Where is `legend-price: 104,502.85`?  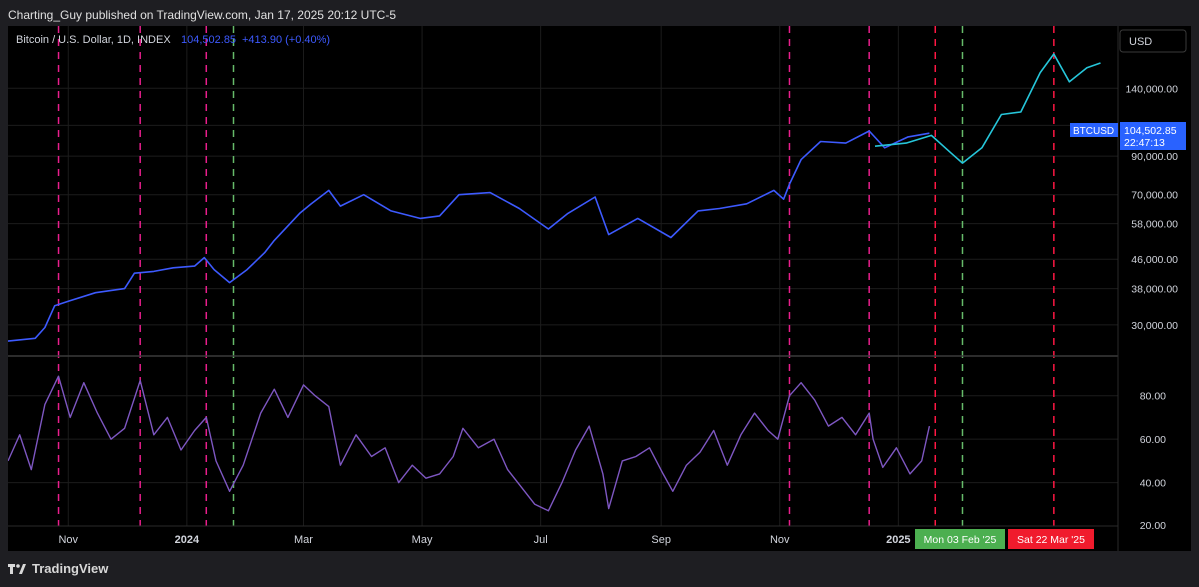 legend-price: 104,502.85 is located at coordinates (208, 40).